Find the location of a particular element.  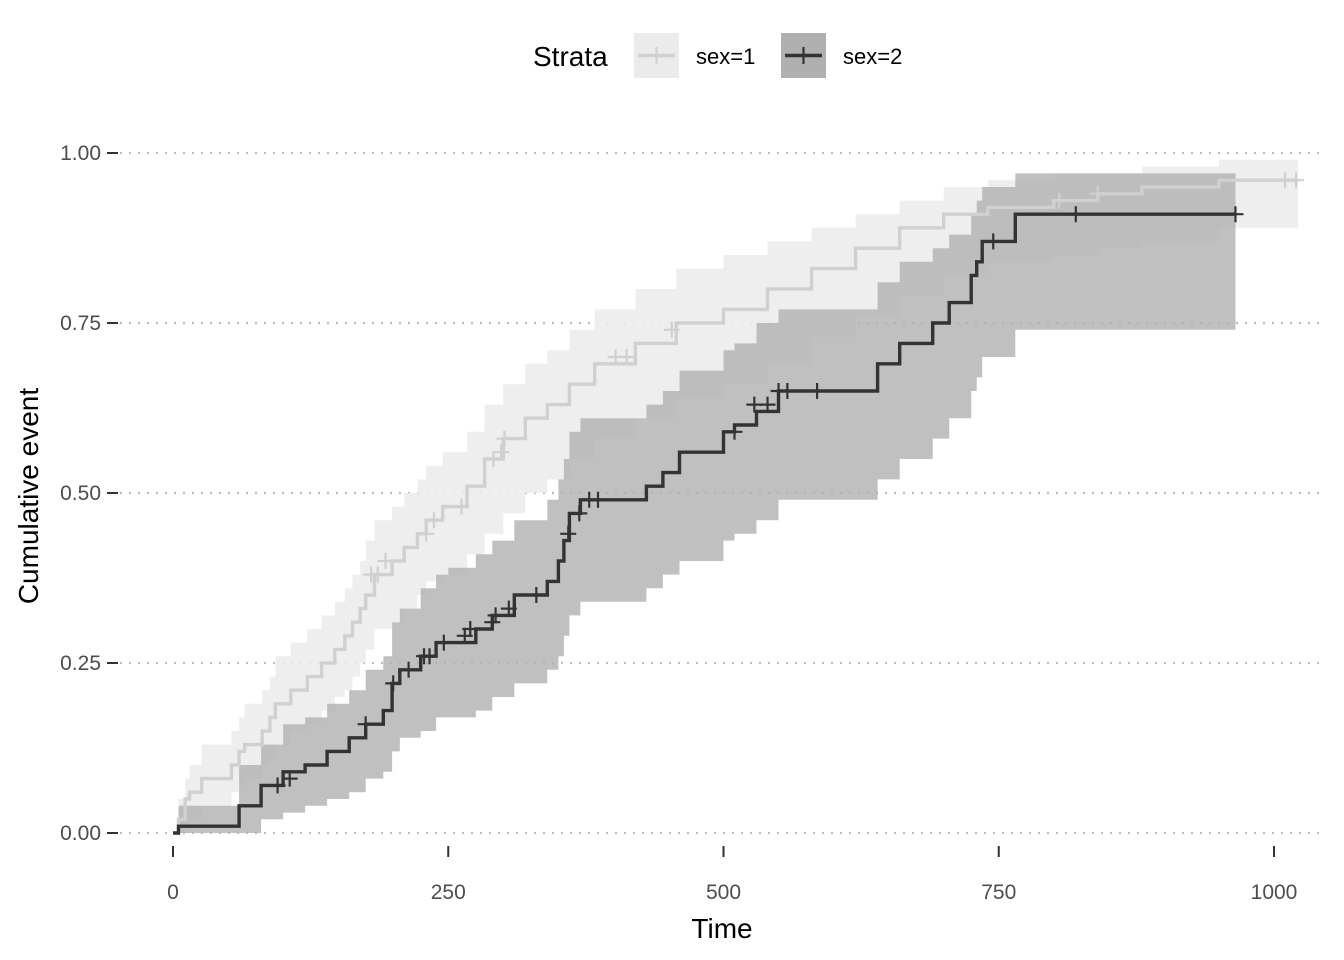

x-tick-label: 0 is located at coordinates (173, 892).